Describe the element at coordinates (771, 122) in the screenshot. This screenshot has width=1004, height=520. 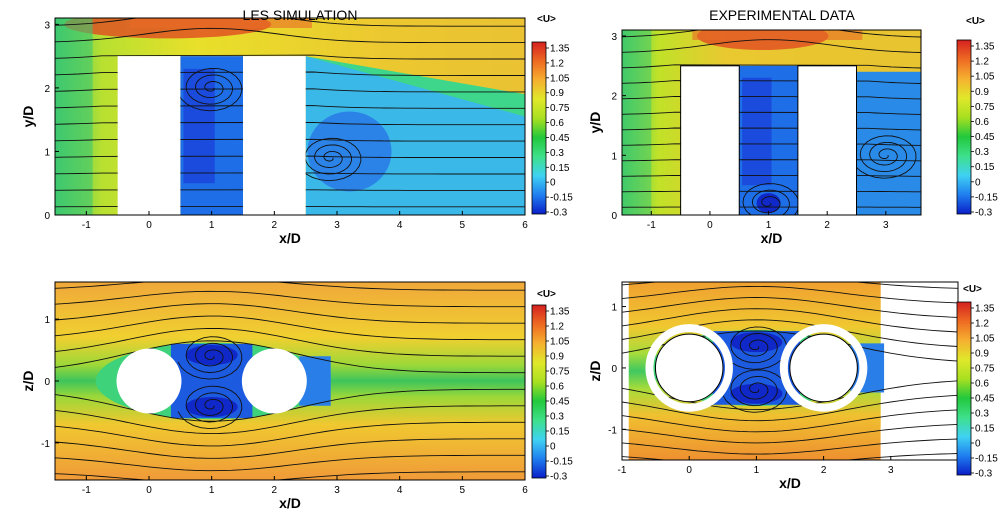
I see `streamlines` at that location.